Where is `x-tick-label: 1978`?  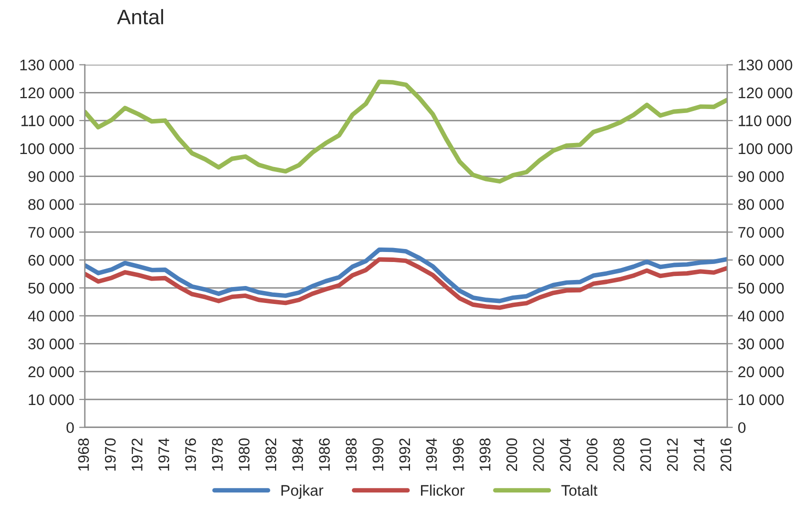
x-tick-label: 1978 is located at coordinates (217, 454).